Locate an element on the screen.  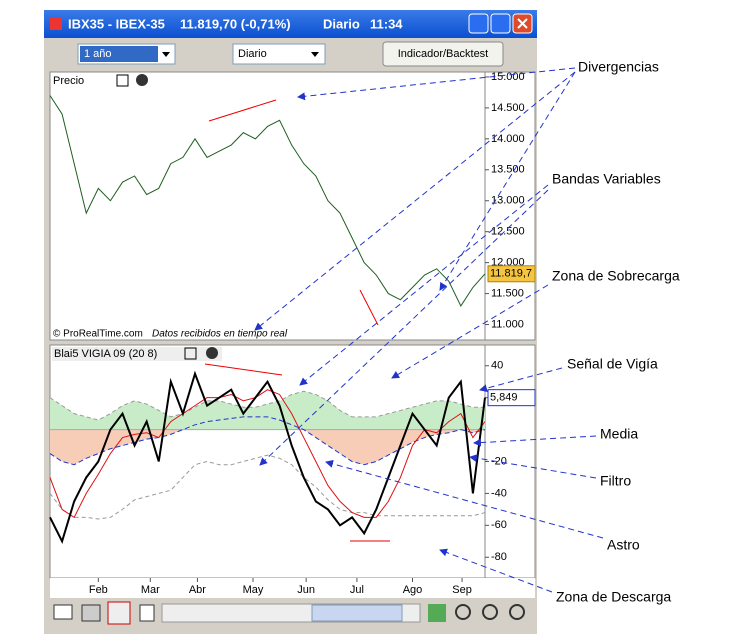
app-icon is located at coordinates (56, 24).